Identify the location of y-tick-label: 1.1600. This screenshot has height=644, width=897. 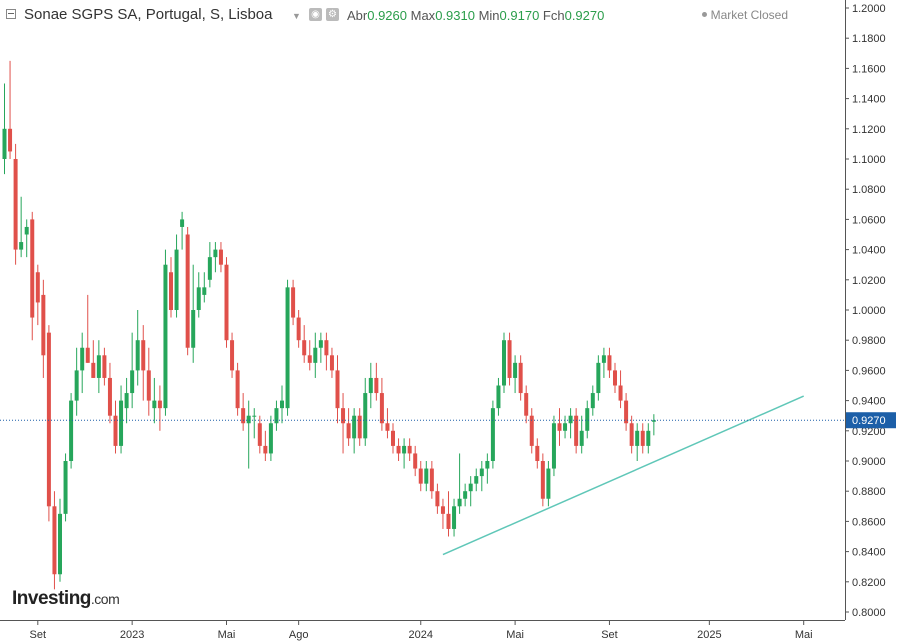
(869, 69).